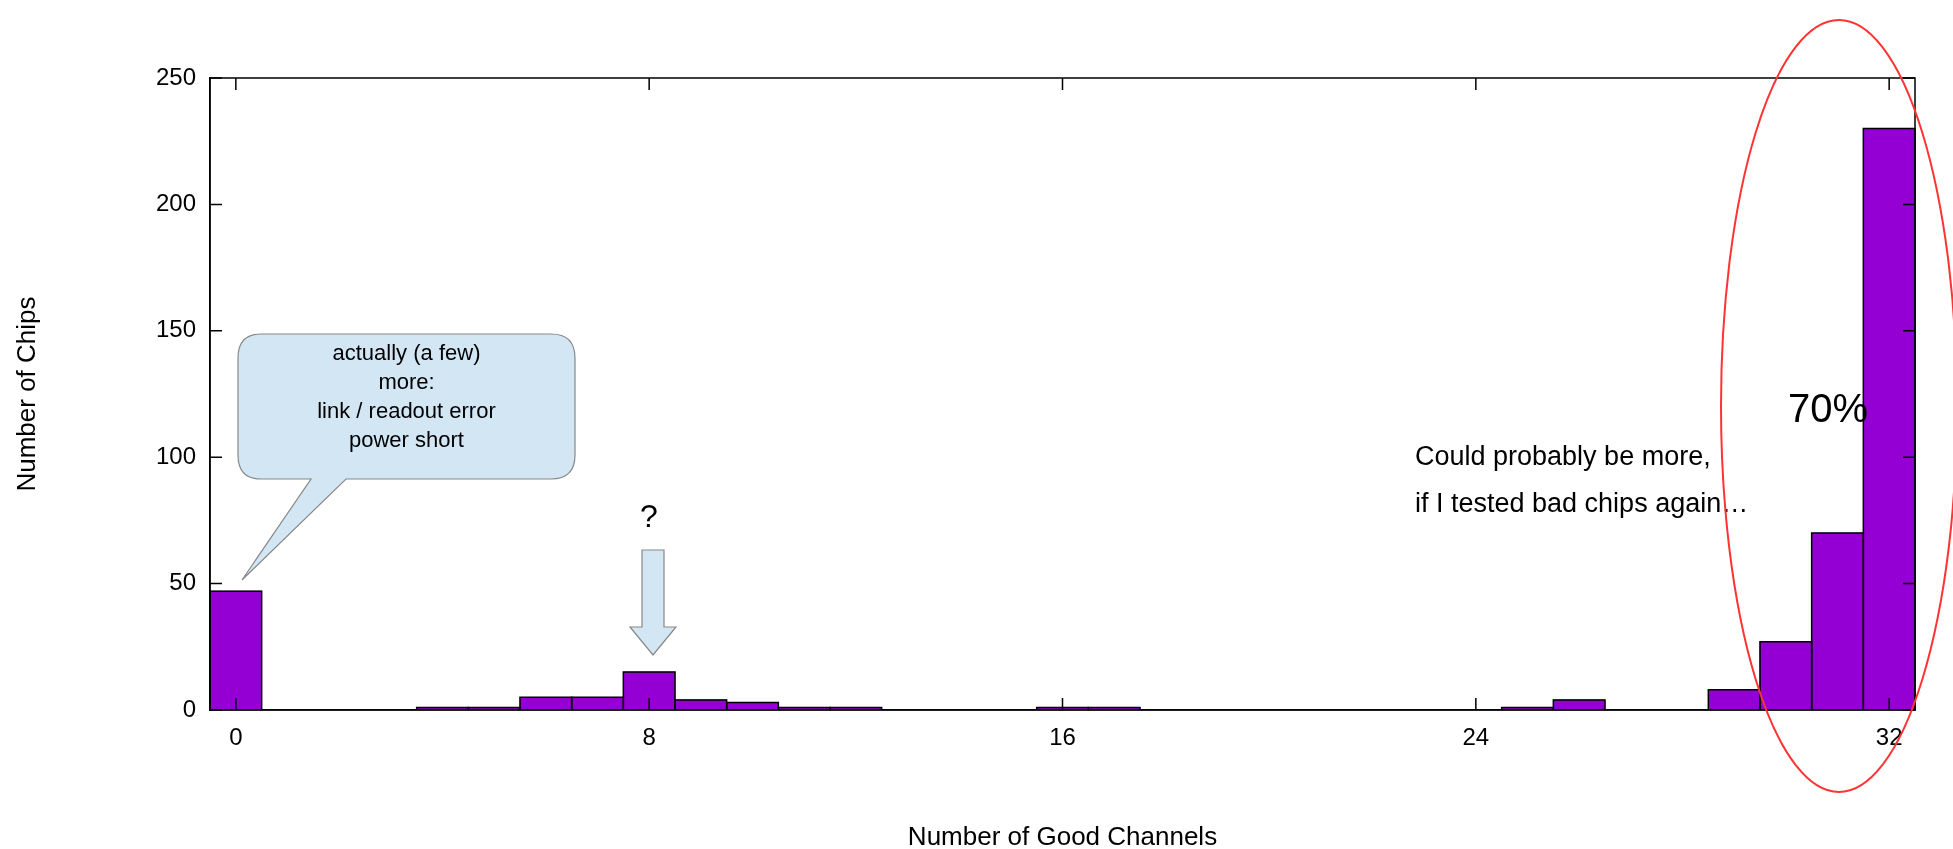 The width and height of the screenshot is (1953, 849). I want to click on x-tick-label: 24, so click(1476, 737).